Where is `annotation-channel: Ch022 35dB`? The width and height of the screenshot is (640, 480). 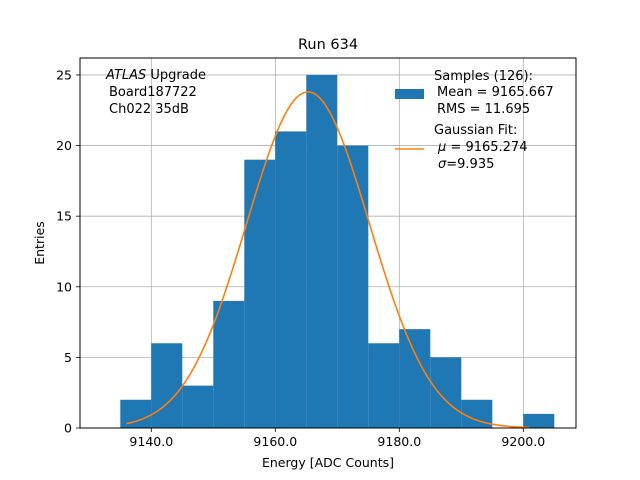 annotation-channel: Ch022 35dB is located at coordinates (149, 109).